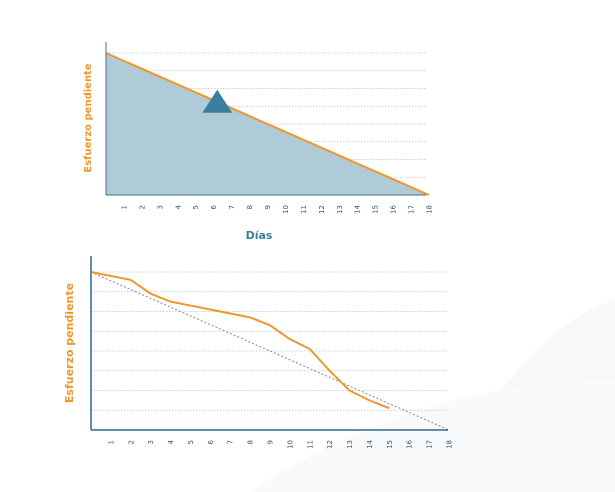 This screenshot has height=492, width=615. What do you see at coordinates (217, 101) in the screenshot?
I see `triangle-marker` at bounding box center [217, 101].